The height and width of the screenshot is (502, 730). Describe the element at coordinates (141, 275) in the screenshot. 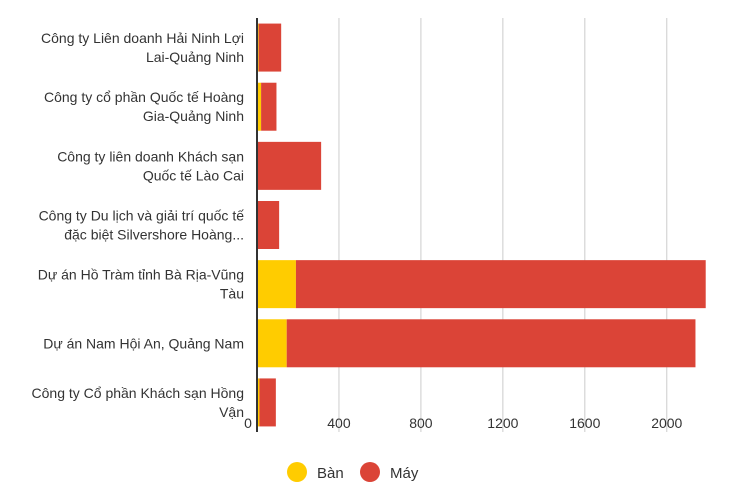

I see `category-label-4-0: Dự án Hồ Tràm tỉnh Bà Rịa-Vũng` at that location.